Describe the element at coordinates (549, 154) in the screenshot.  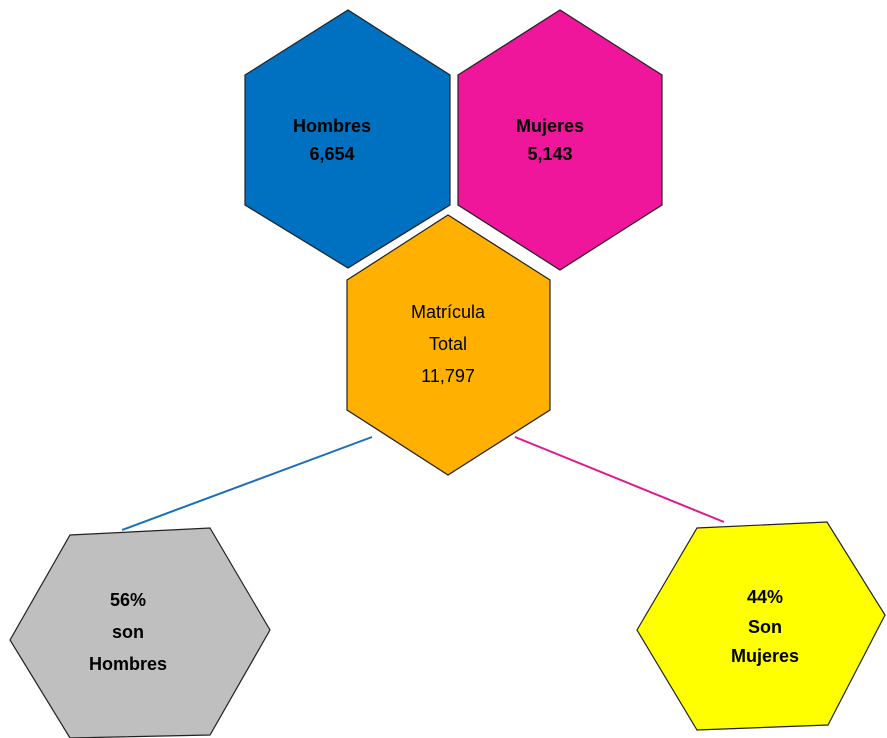
I see `node-label: 5,143` at that location.